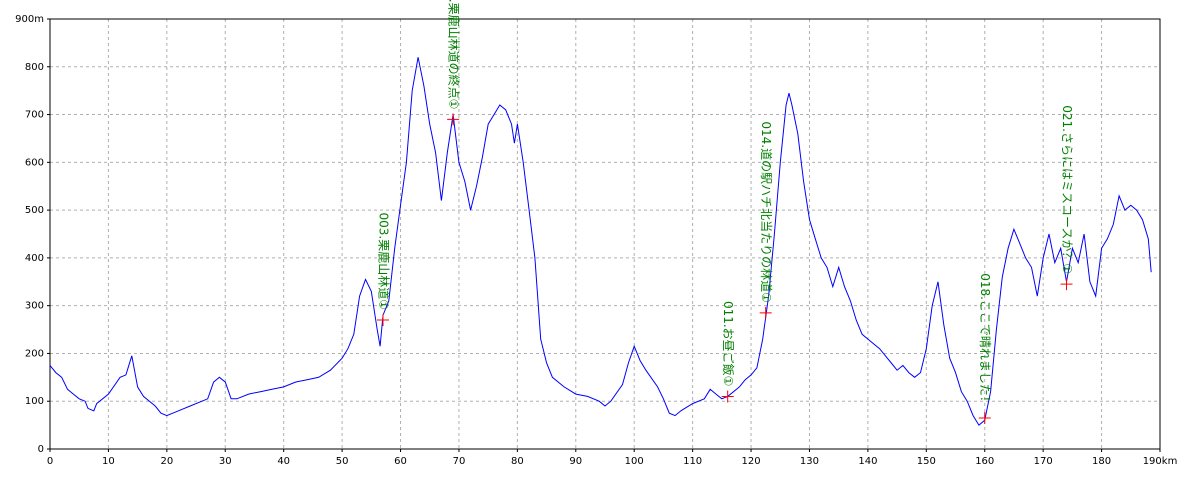  What do you see at coordinates (225, 461) in the screenshot?
I see `x-tick-label: 30` at bounding box center [225, 461].